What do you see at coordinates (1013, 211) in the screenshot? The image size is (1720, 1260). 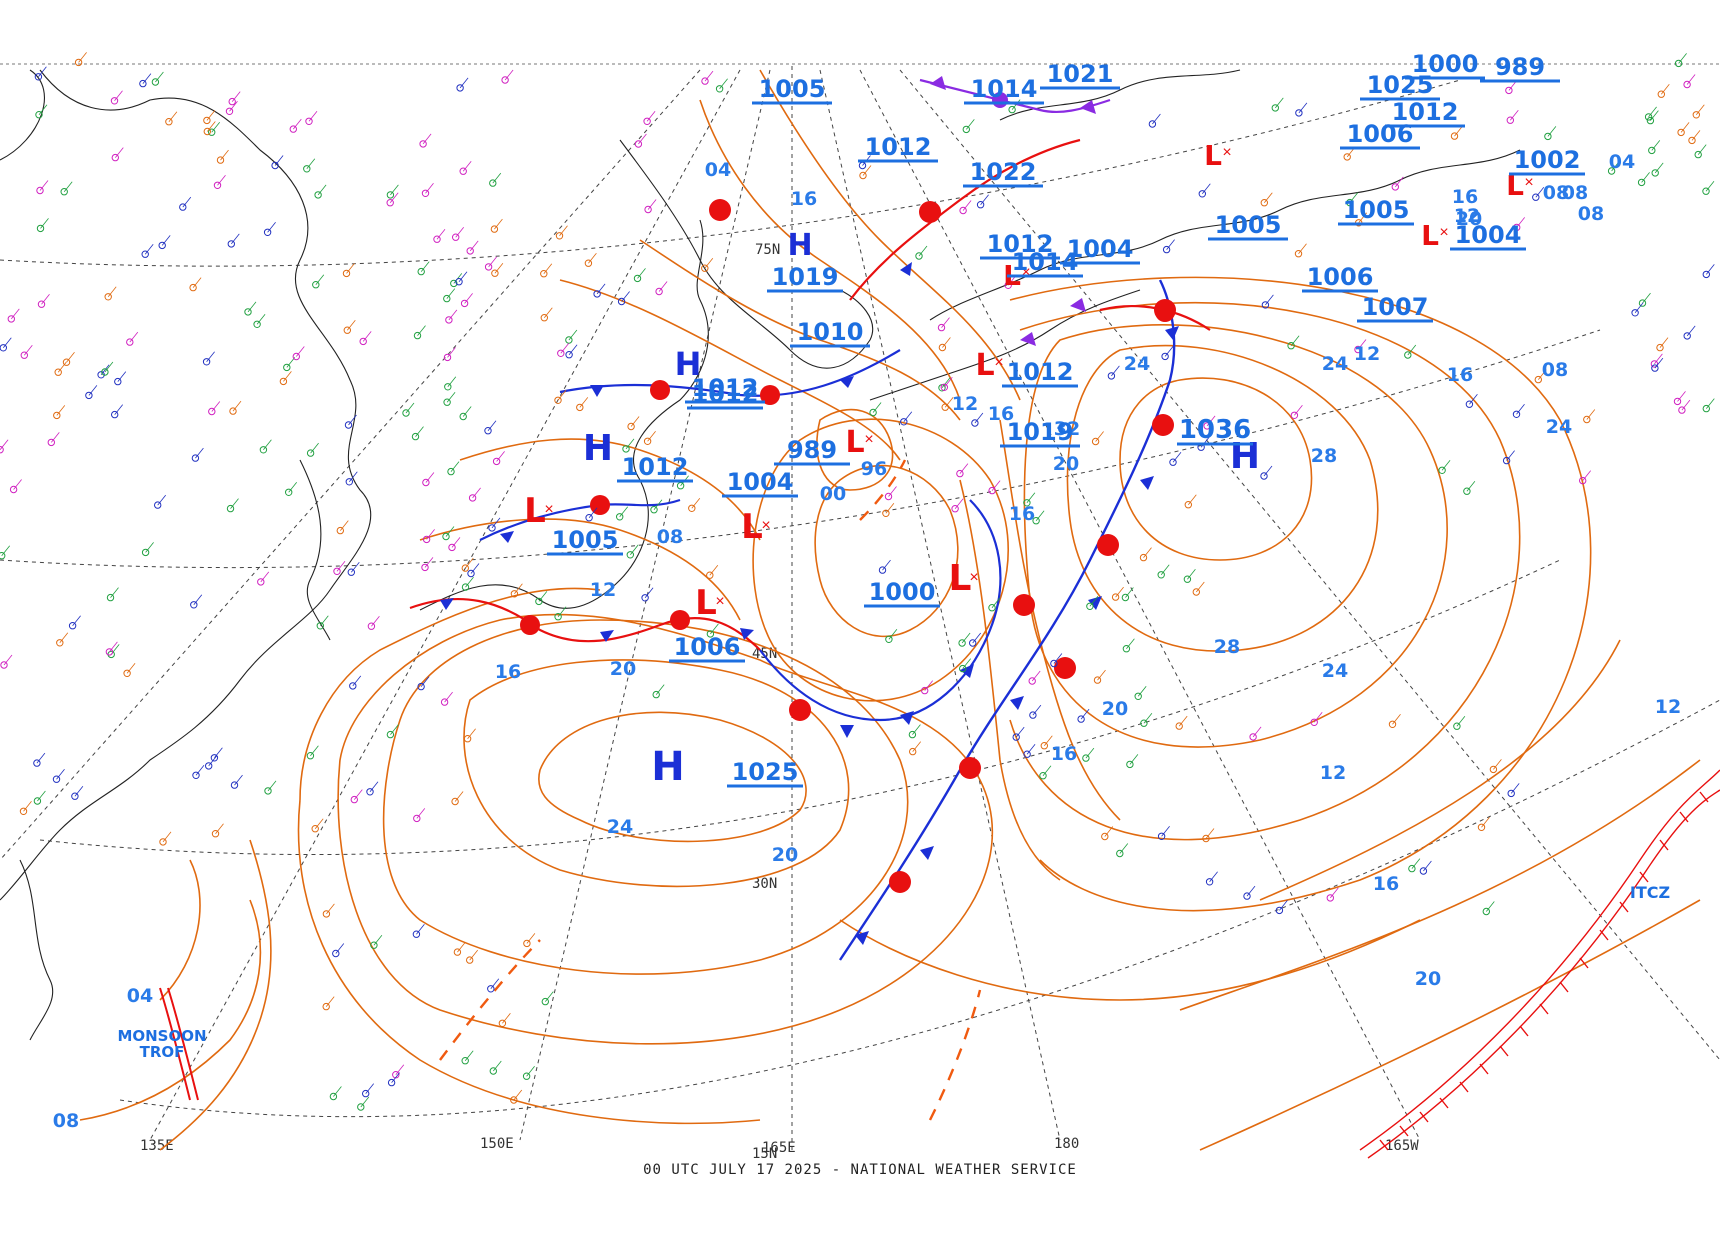 I see `occluded-front-marks` at bounding box center [1013, 211].